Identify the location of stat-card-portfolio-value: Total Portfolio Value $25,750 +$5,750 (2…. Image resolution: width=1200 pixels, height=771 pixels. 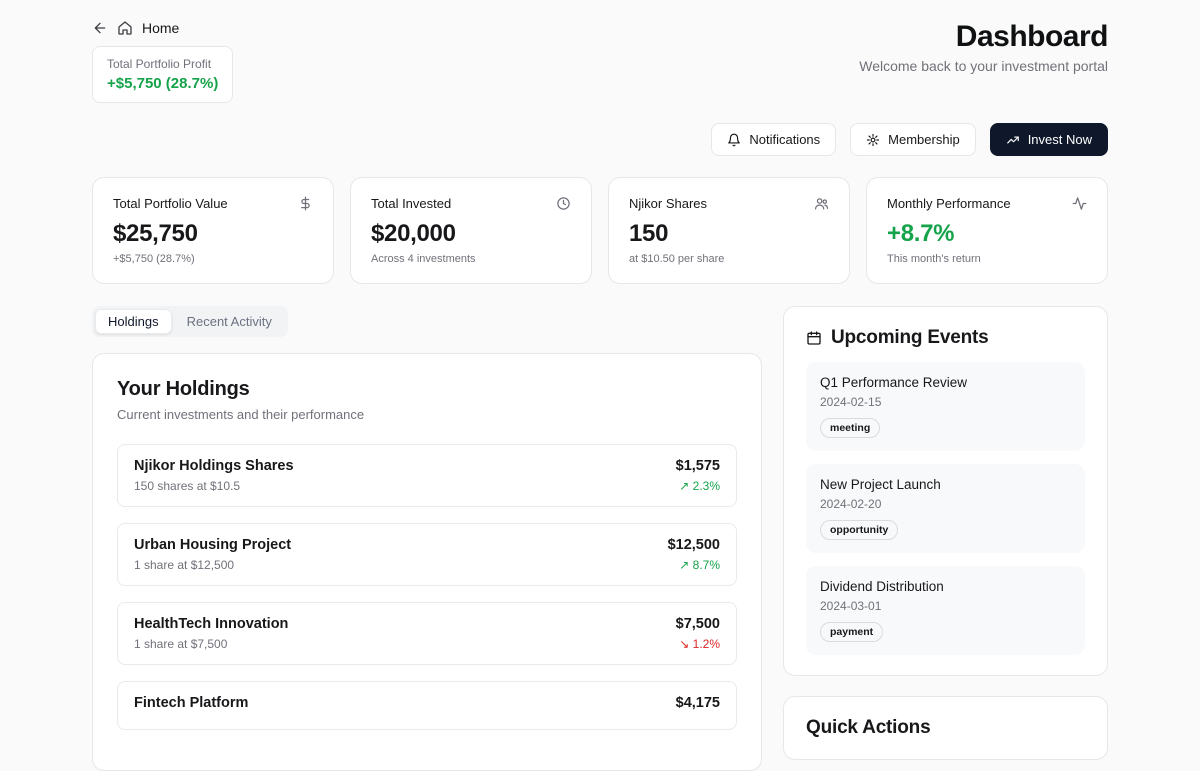
(213, 230).